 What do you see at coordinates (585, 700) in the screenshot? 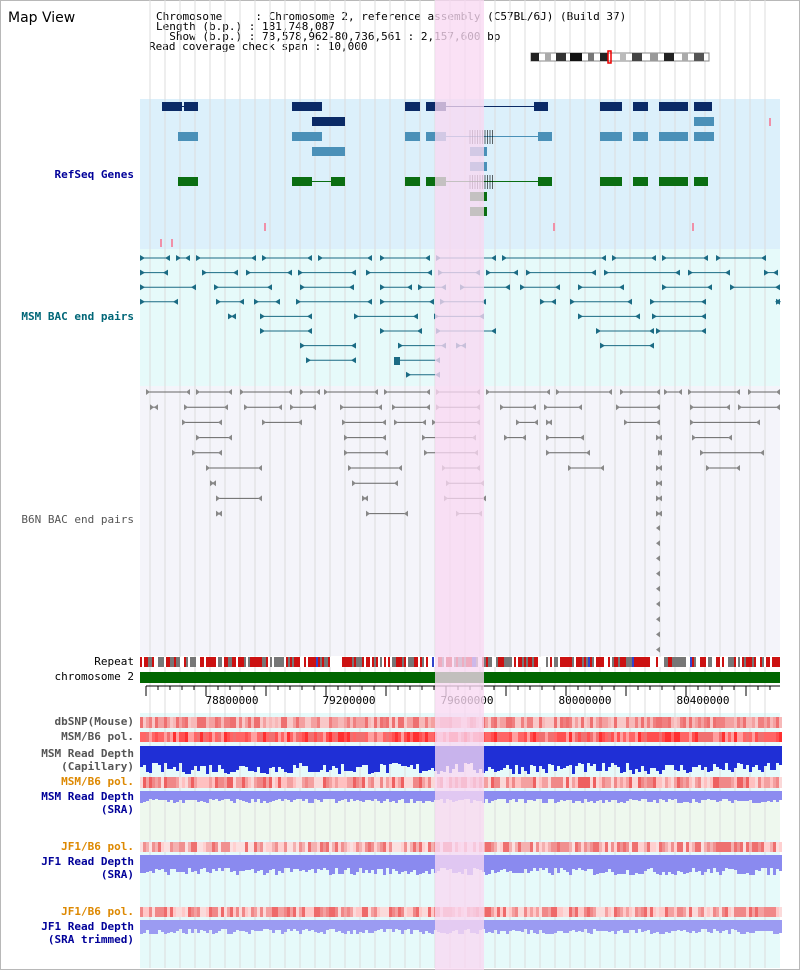
I see `axis-tick-label: 80000000` at bounding box center [585, 700].